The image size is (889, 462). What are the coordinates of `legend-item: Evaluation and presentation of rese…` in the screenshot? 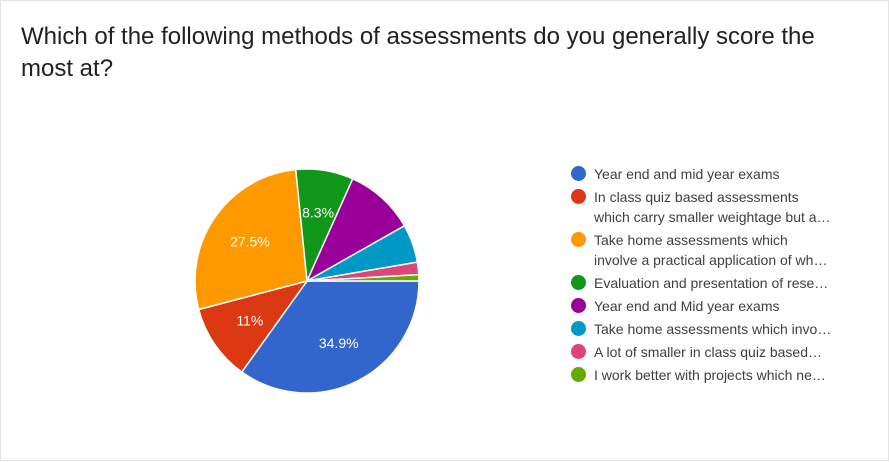 It's located at (721, 283).